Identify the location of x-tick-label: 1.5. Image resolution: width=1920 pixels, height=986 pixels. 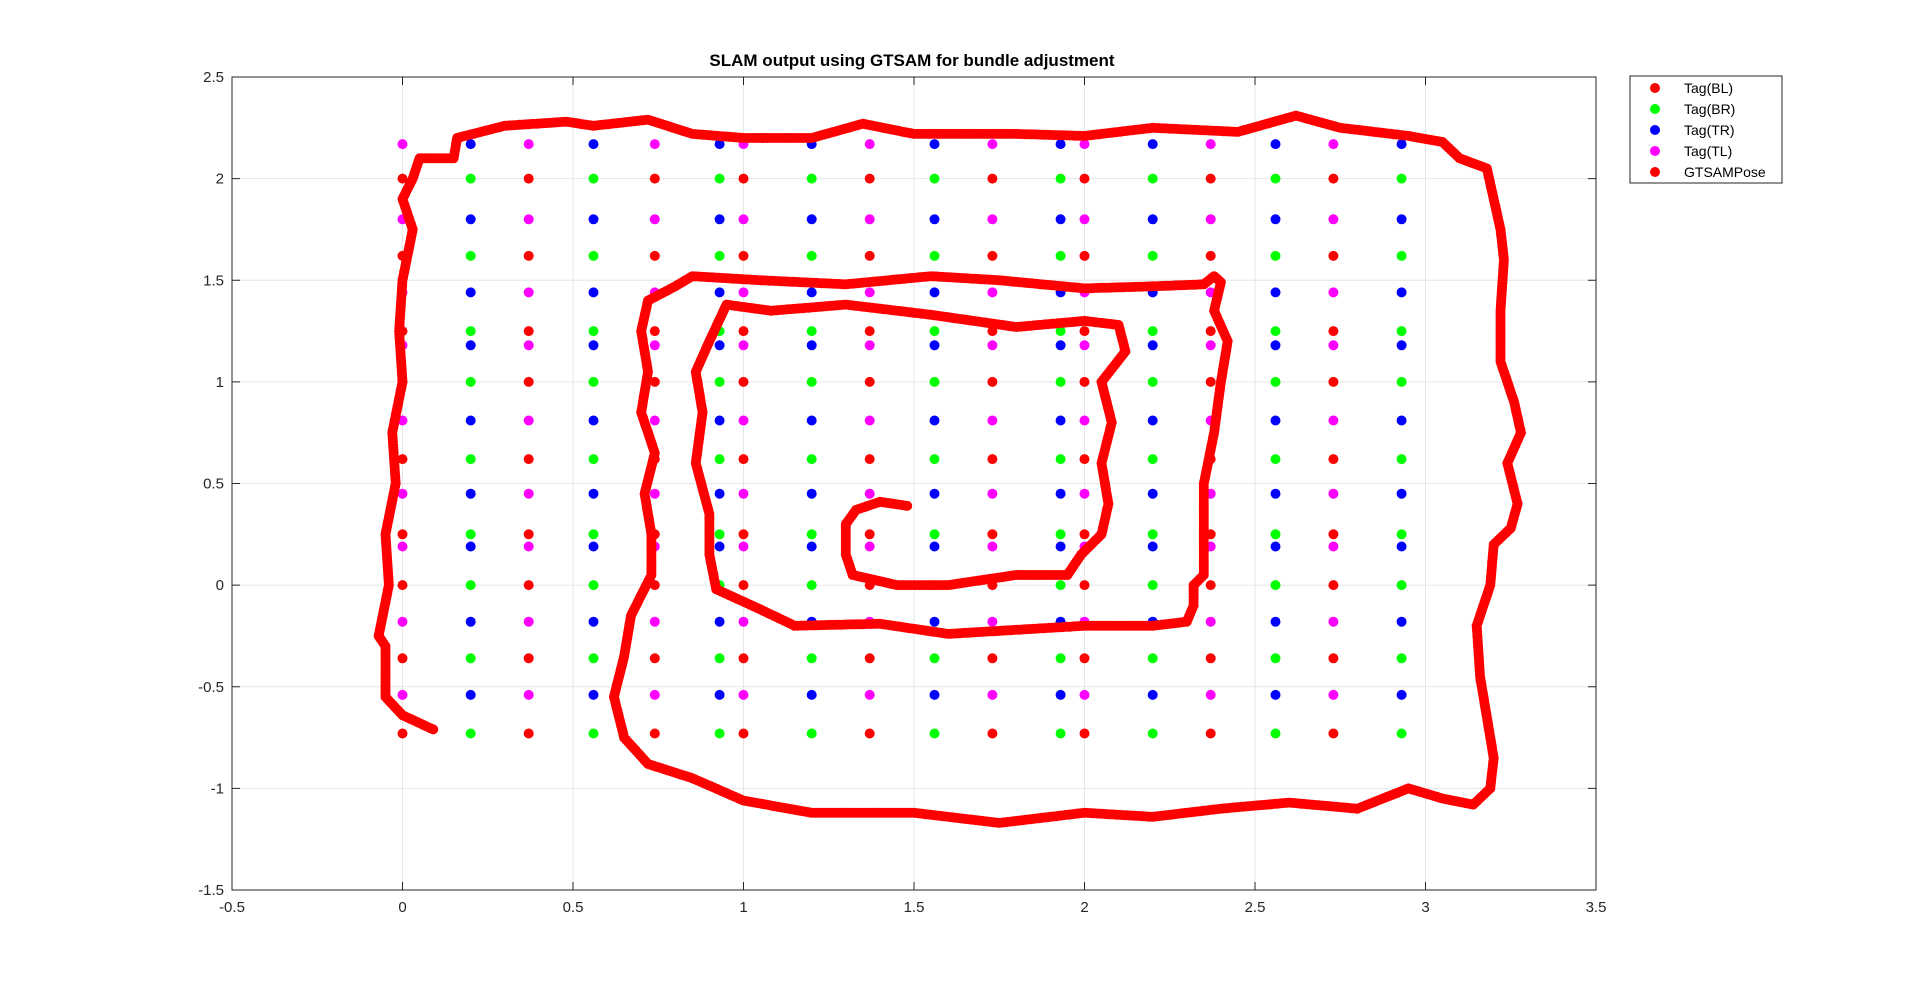
(914, 907).